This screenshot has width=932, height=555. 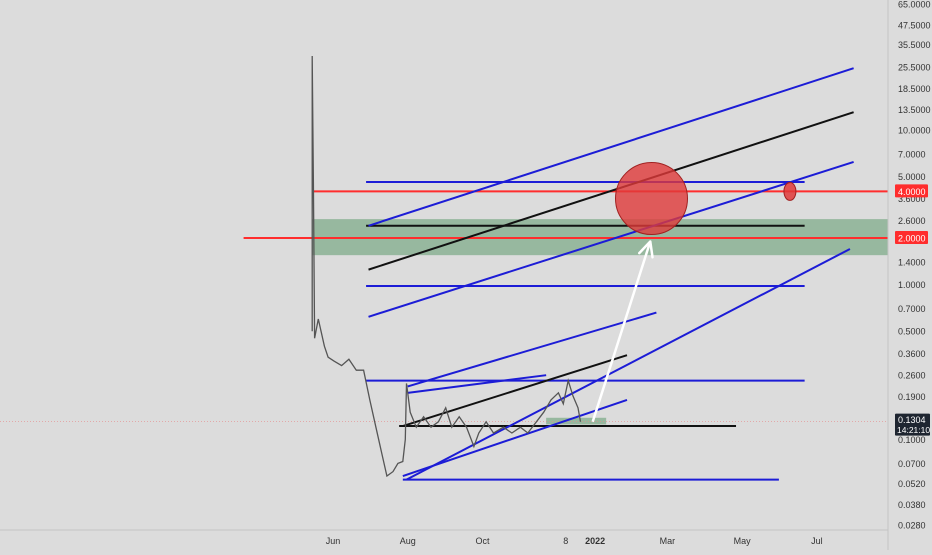 I want to click on y-tick-label: 2.6000, so click(x=912, y=221).